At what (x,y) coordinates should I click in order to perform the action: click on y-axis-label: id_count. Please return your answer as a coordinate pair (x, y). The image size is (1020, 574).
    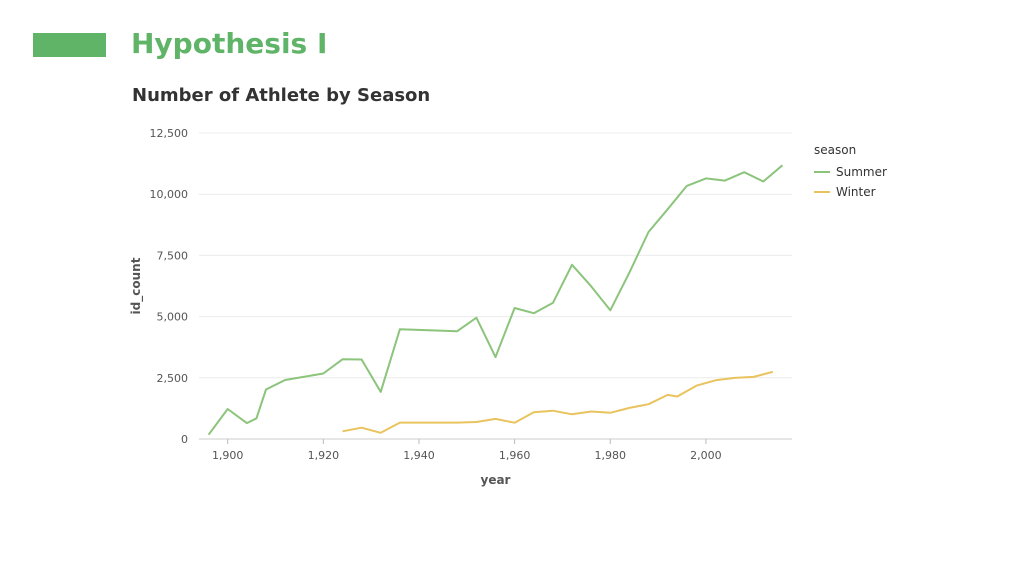
    Looking at the image, I should click on (136, 285).